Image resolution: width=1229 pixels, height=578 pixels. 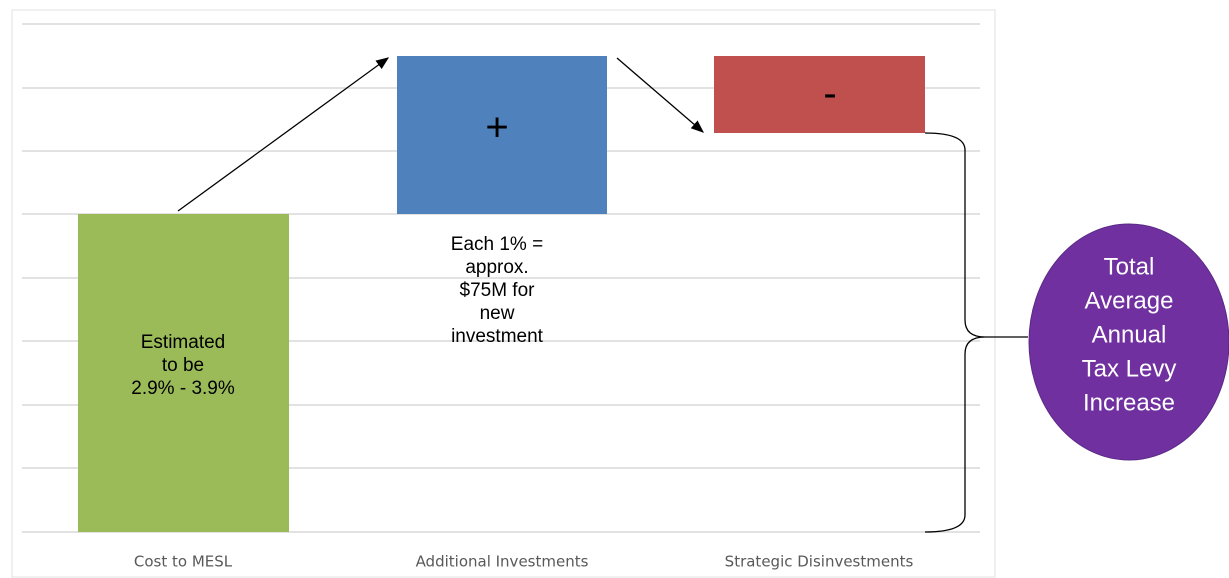 I want to click on annotation: Each 1% =, so click(x=497, y=244).